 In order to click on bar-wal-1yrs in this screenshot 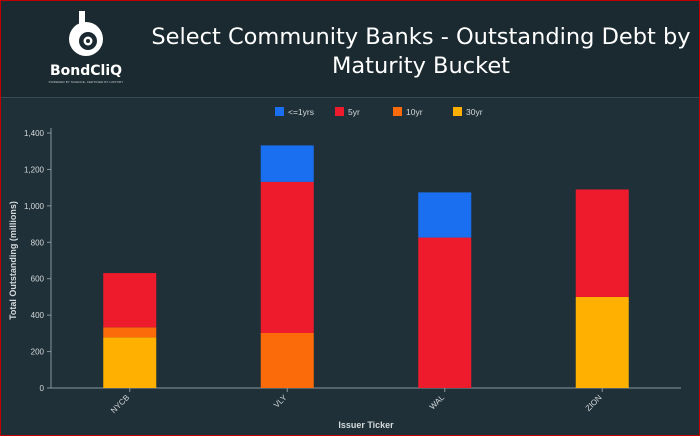, I will do `click(445, 215)`.